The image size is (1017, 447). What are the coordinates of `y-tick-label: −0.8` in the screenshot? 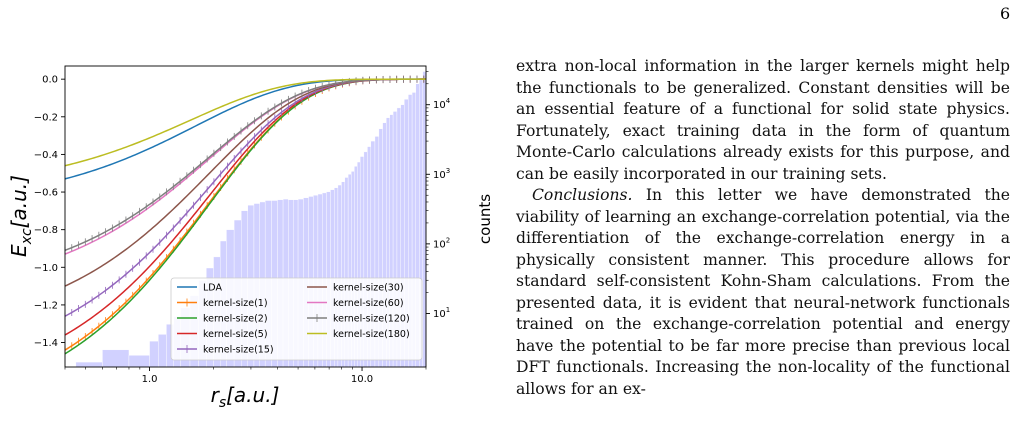 It's located at (46, 230).